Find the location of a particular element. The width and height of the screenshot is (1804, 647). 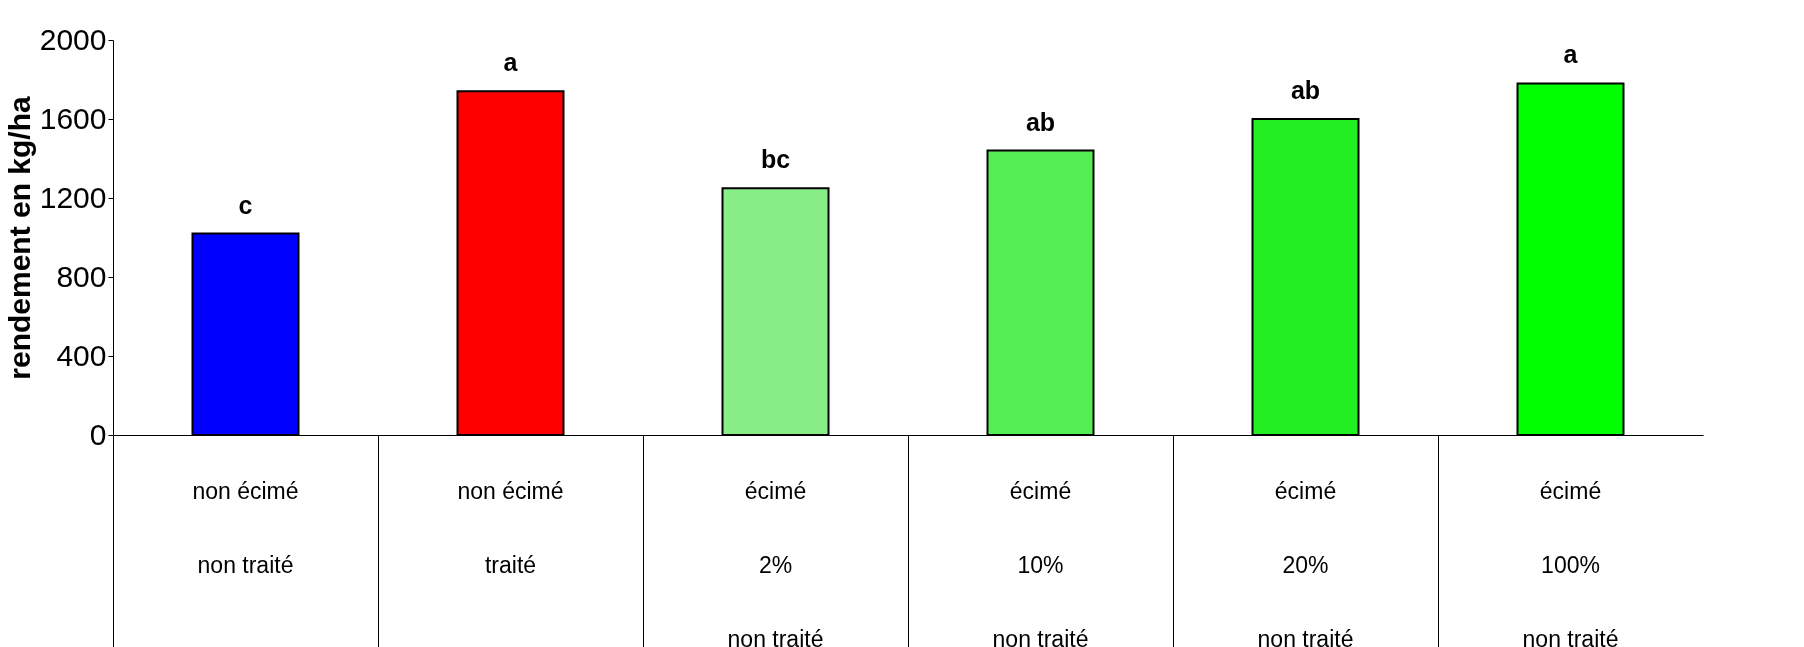

category-label: écimé 2% non traité is located at coordinates (775, 562).